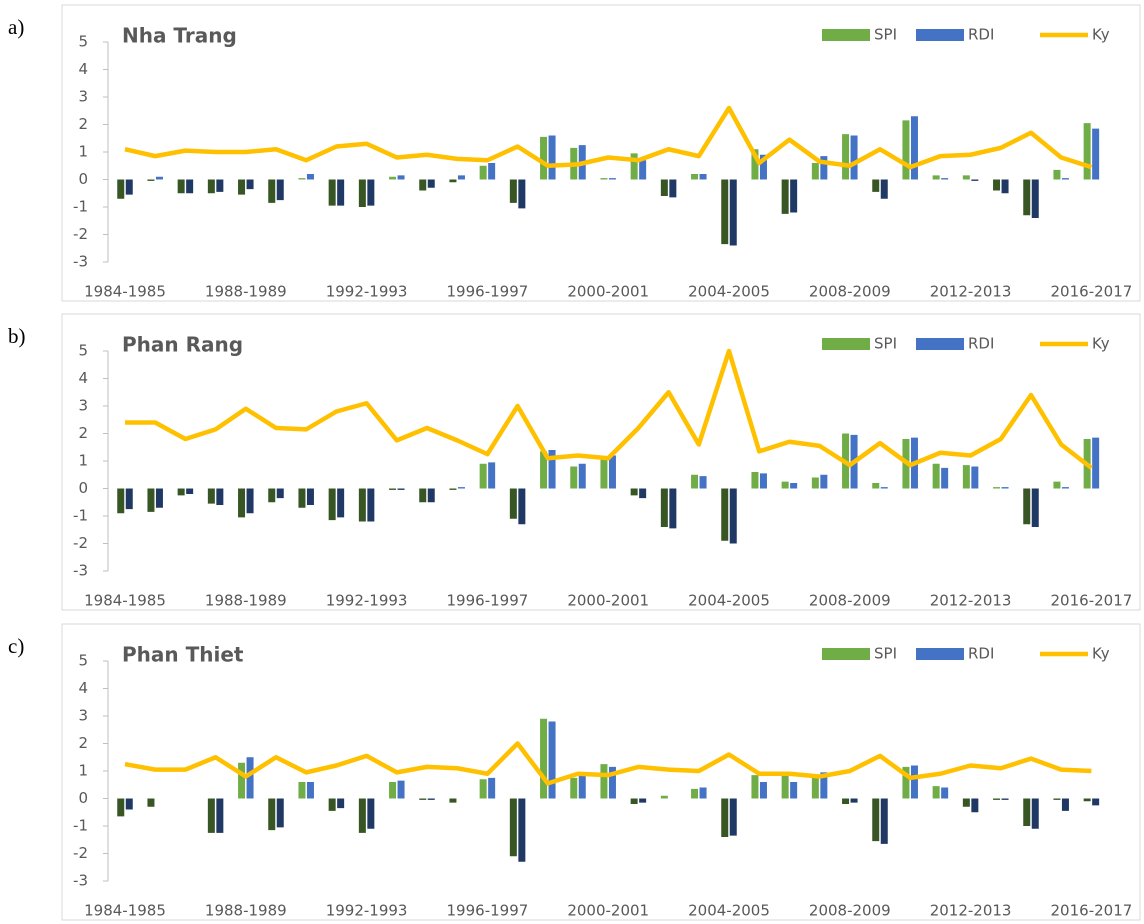 Image resolution: width=1144 pixels, height=924 pixels. What do you see at coordinates (125, 292) in the screenshot?
I see `x-tick-label: 1984-1985` at bounding box center [125, 292].